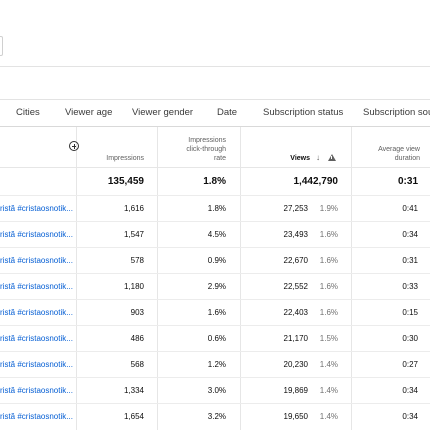  Describe the element at coordinates (206, 149) in the screenshot. I see `header-ctr-line2: click-through` at that location.